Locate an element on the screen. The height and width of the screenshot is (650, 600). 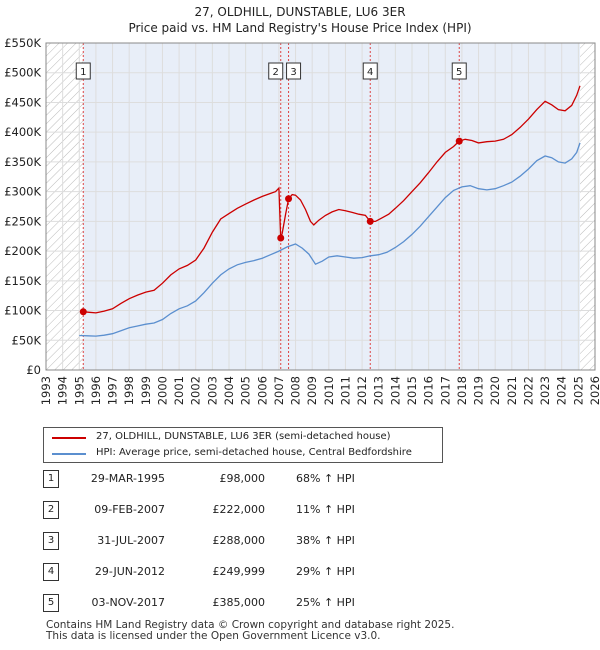
y-tick-label: £300K is located at coordinates (22, 192).